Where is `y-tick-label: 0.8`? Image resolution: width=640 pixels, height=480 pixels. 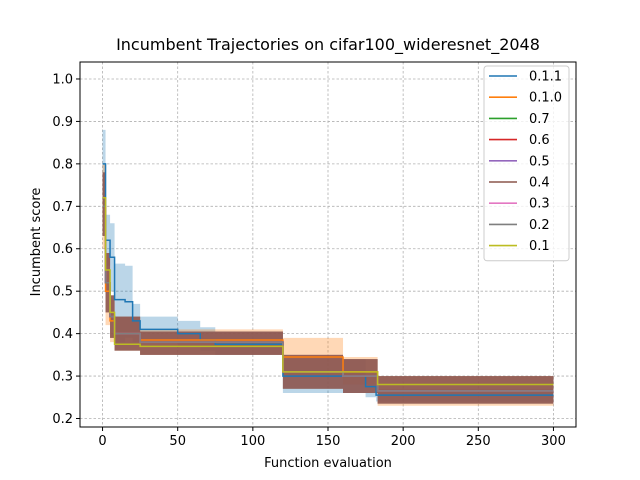
y-tick-label: 0.8 is located at coordinates (62, 164).